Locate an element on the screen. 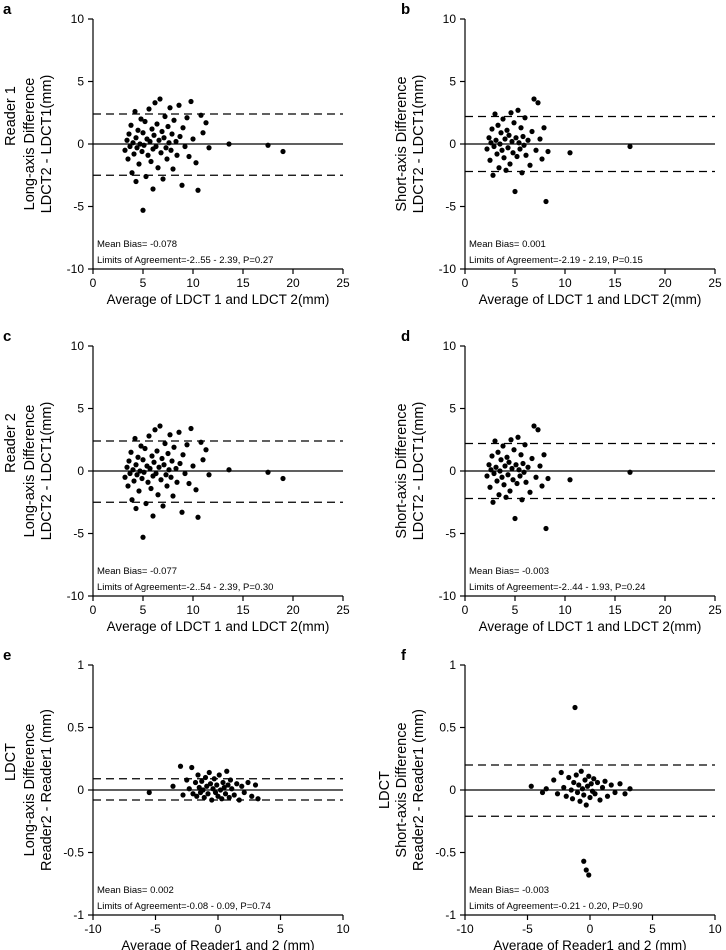 Image resolution: width=726 pixels, height=950 pixels. y-axis-label: LDCT2 - LDCT1(mm) is located at coordinates (47, 144).